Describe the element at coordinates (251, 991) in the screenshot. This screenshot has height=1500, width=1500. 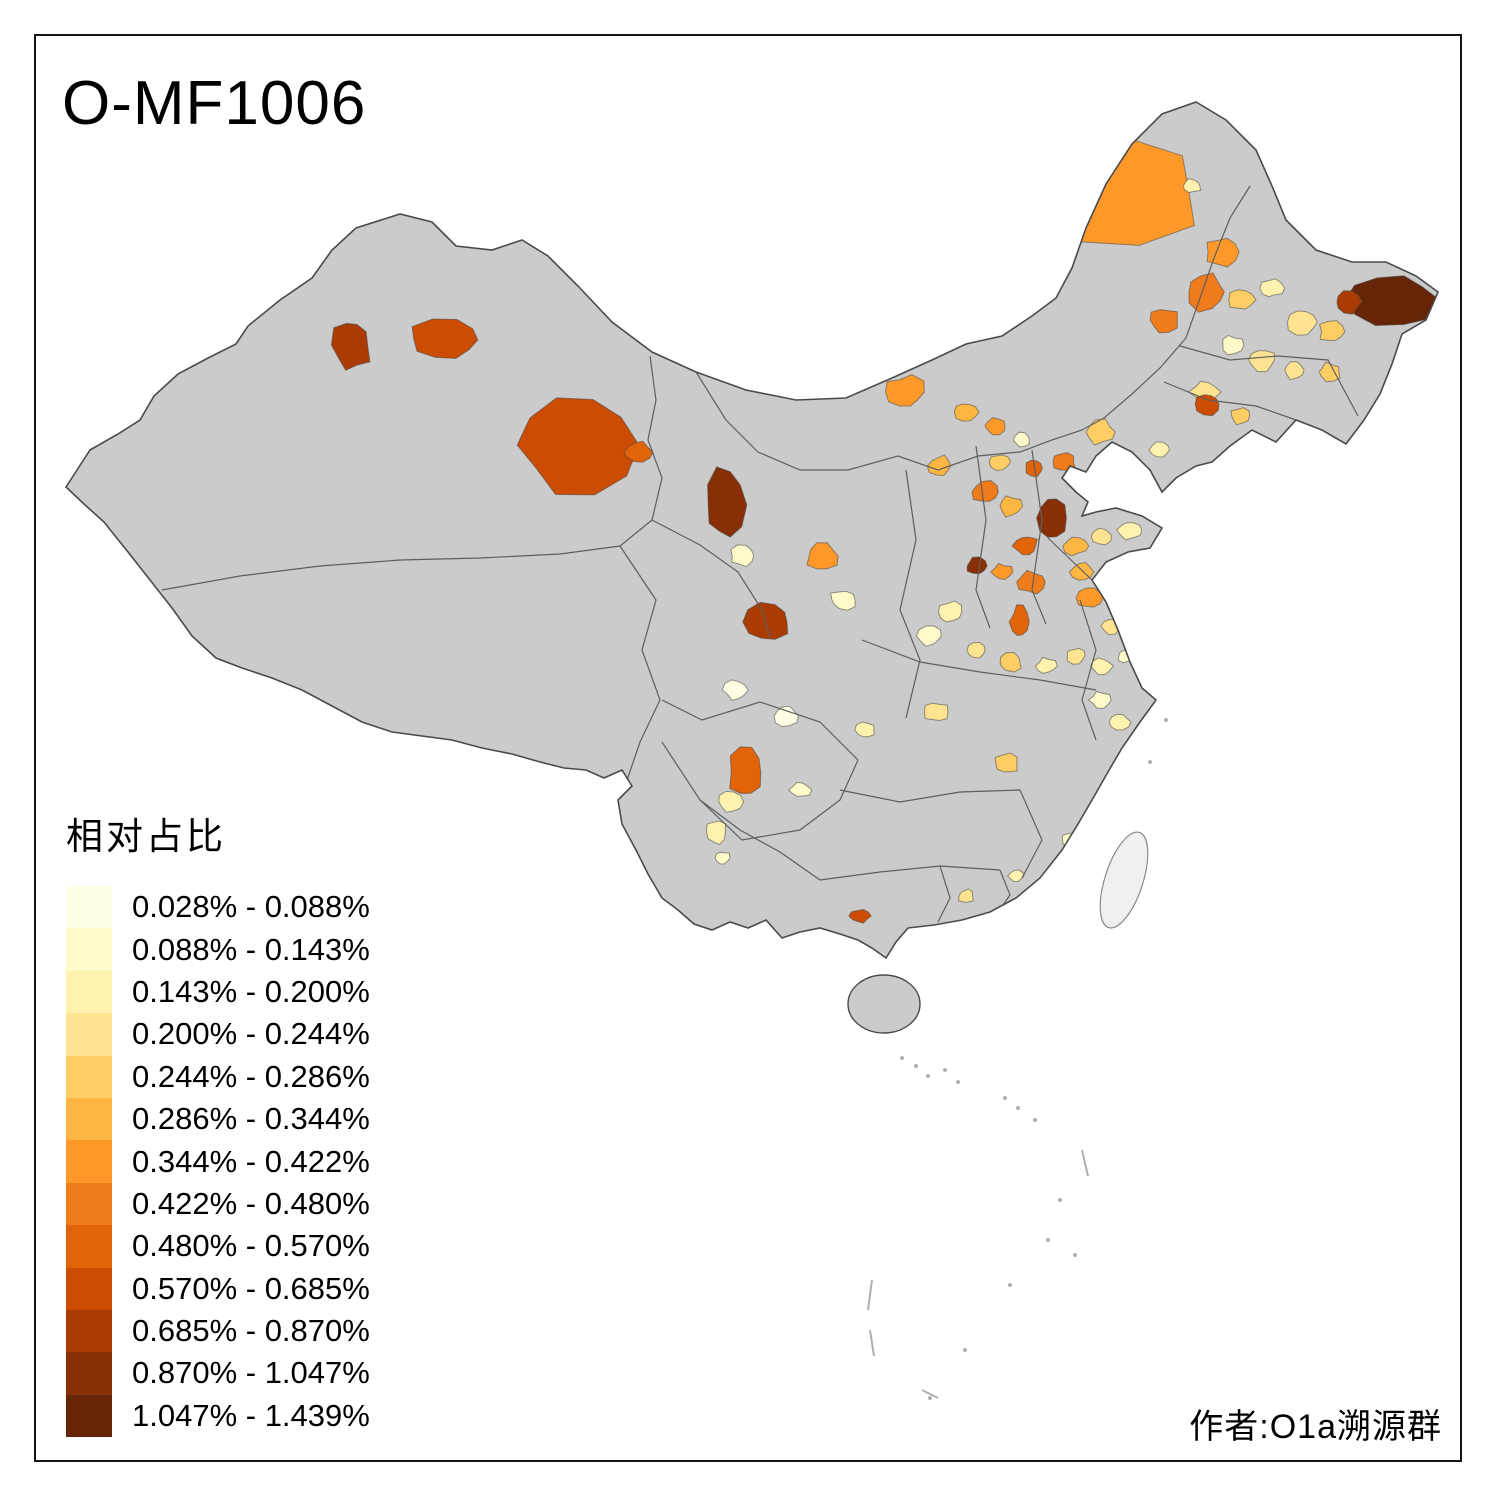
I see `legend-label: 0.143% - 0.200%` at that location.